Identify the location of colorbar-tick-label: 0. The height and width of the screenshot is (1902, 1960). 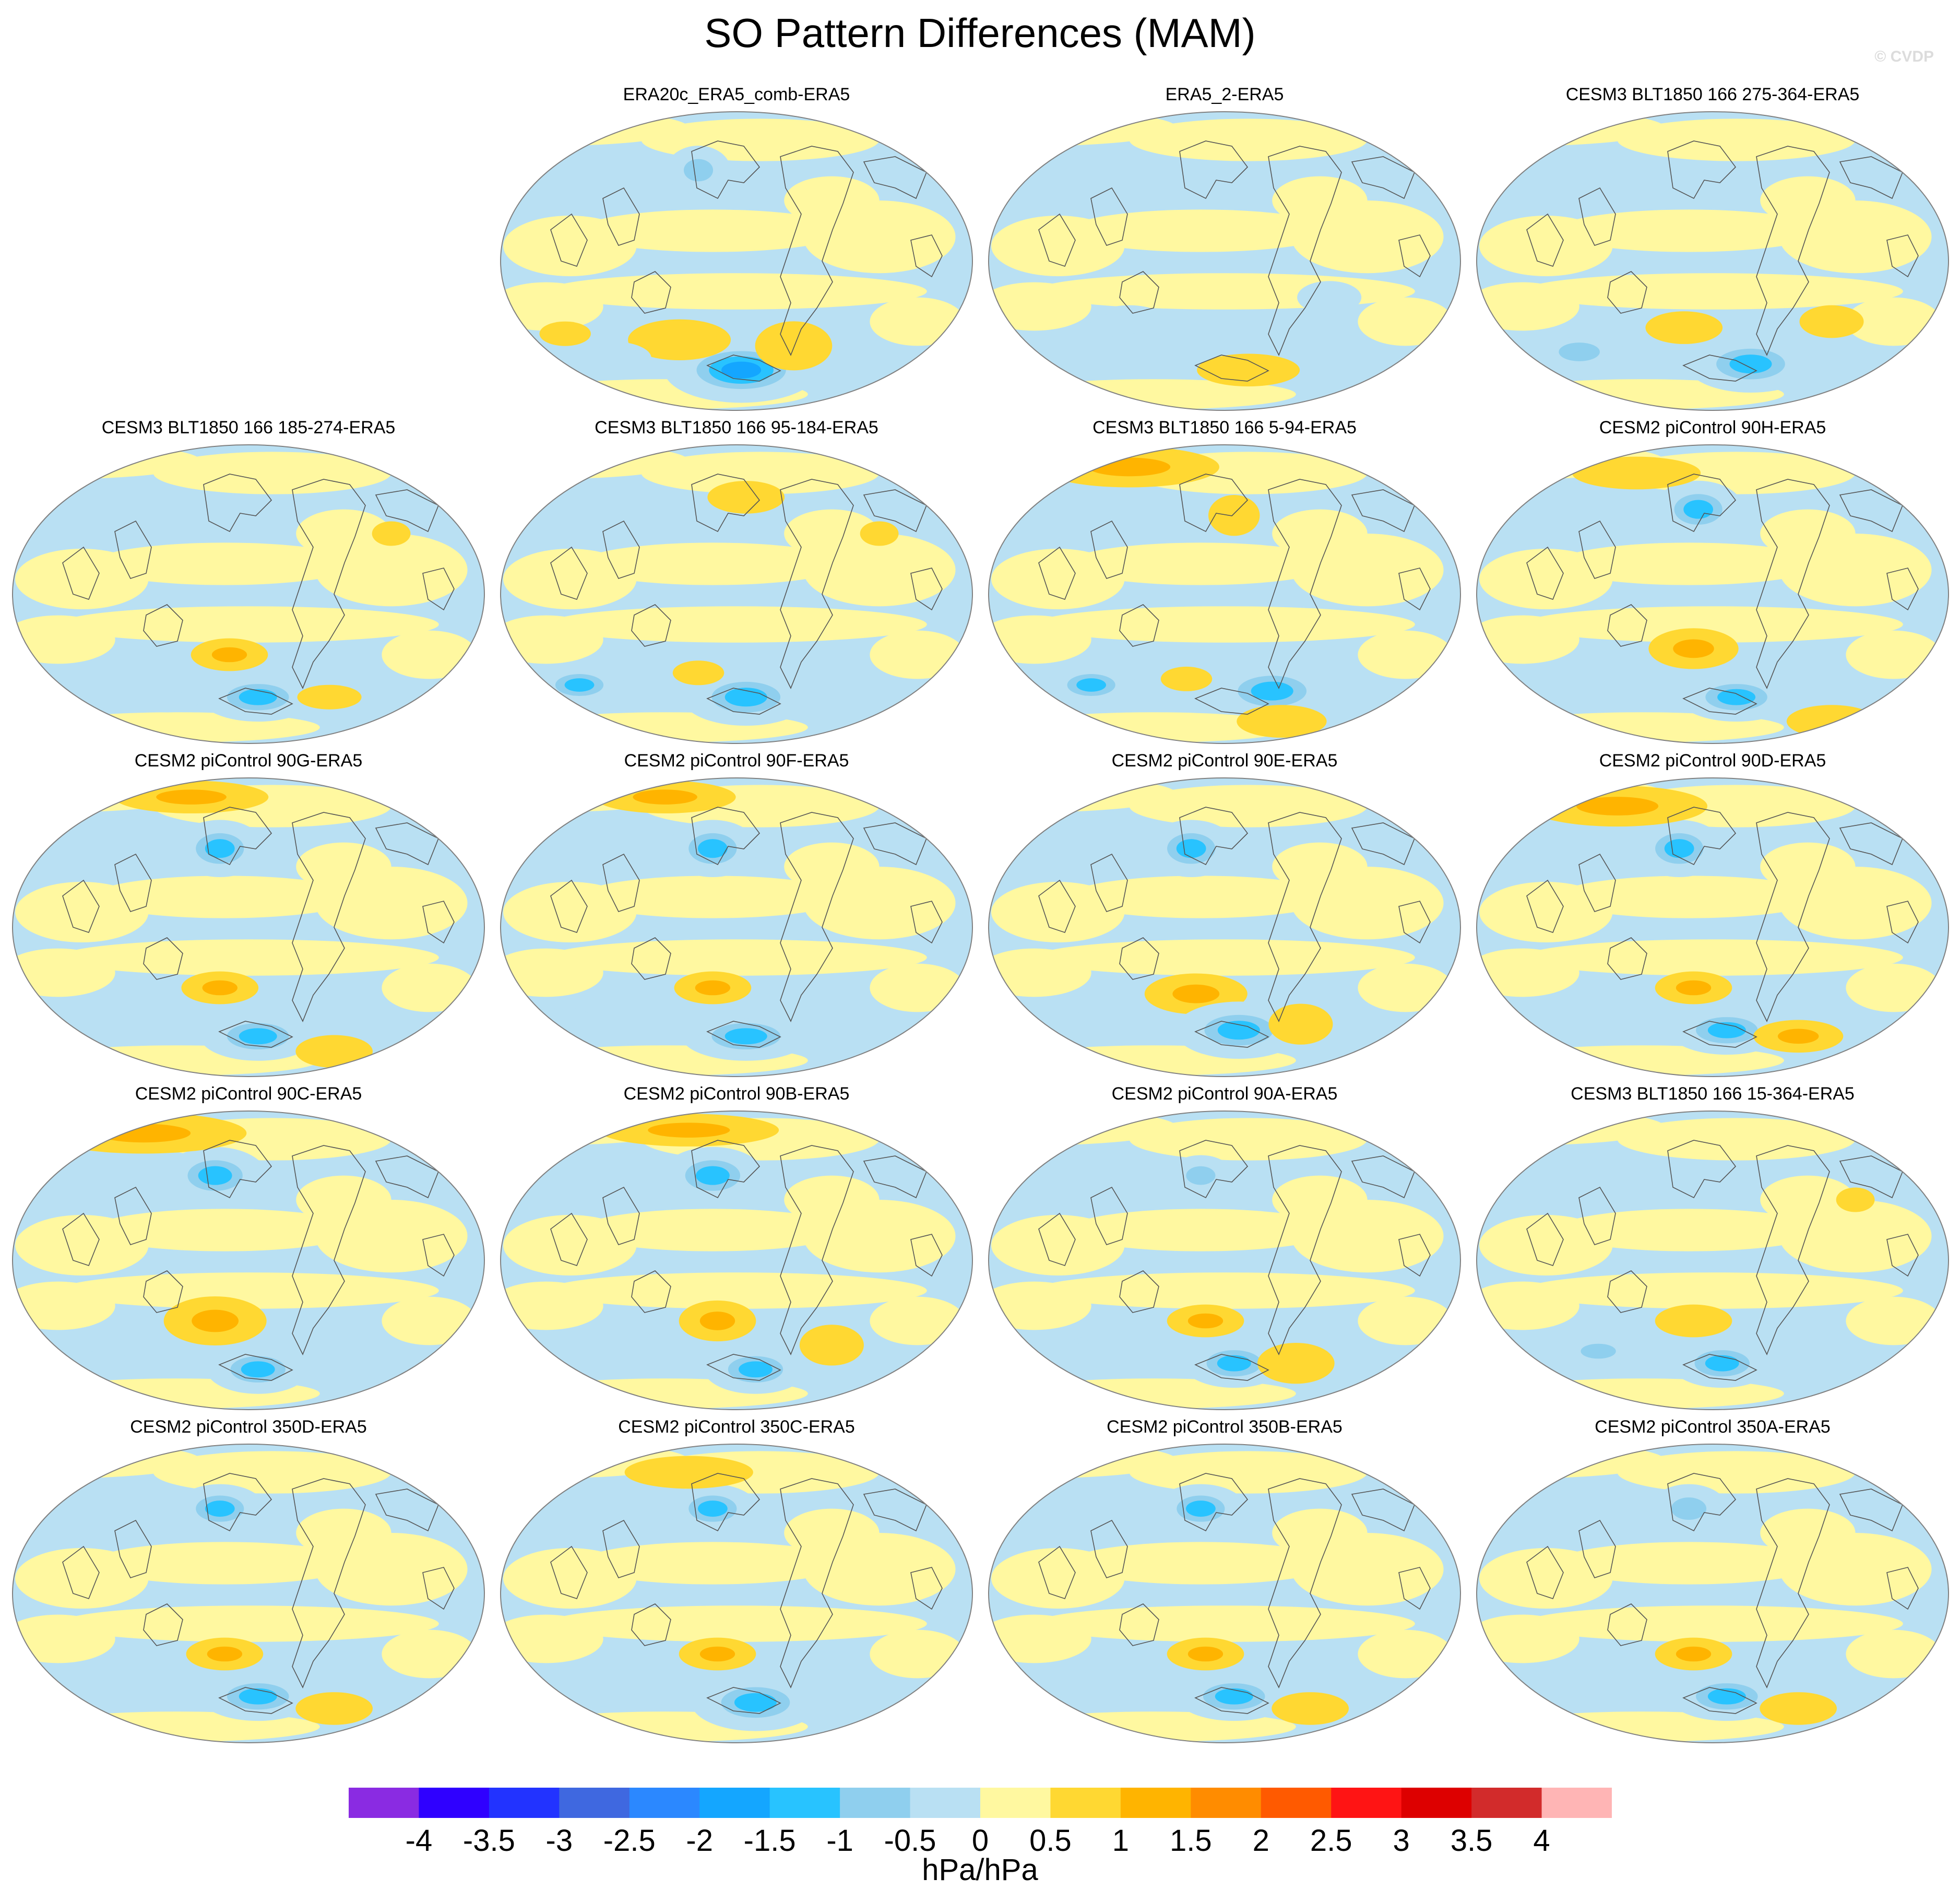
(980, 1841).